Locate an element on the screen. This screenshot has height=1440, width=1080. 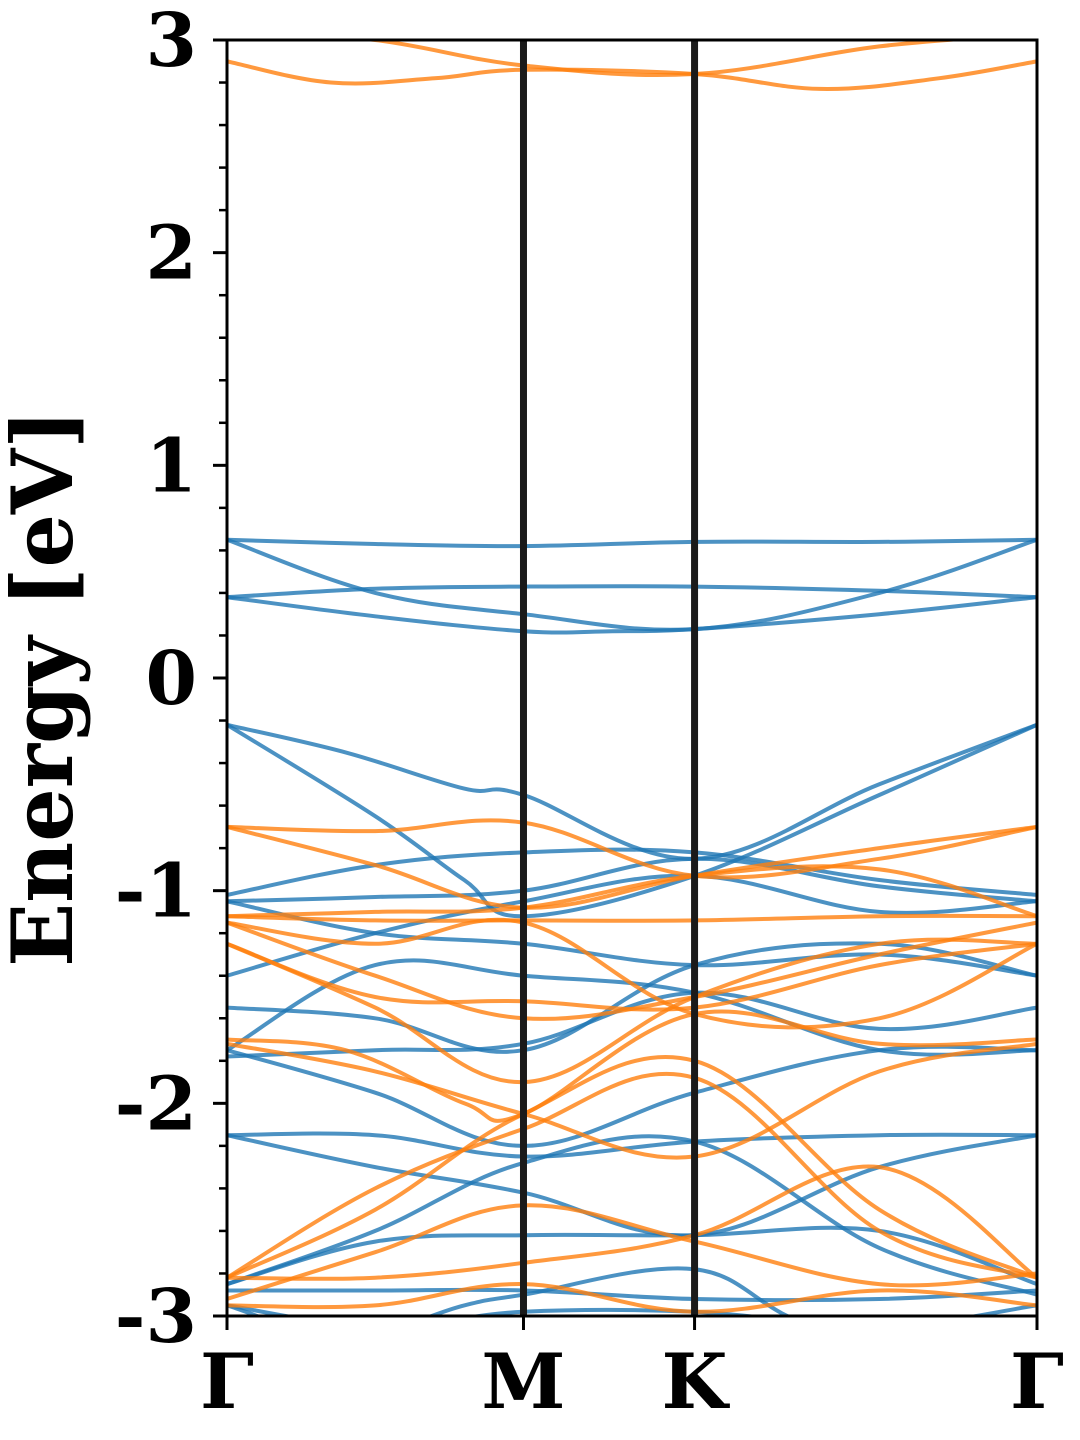
y-tick-label: 2 is located at coordinates (172, 254).